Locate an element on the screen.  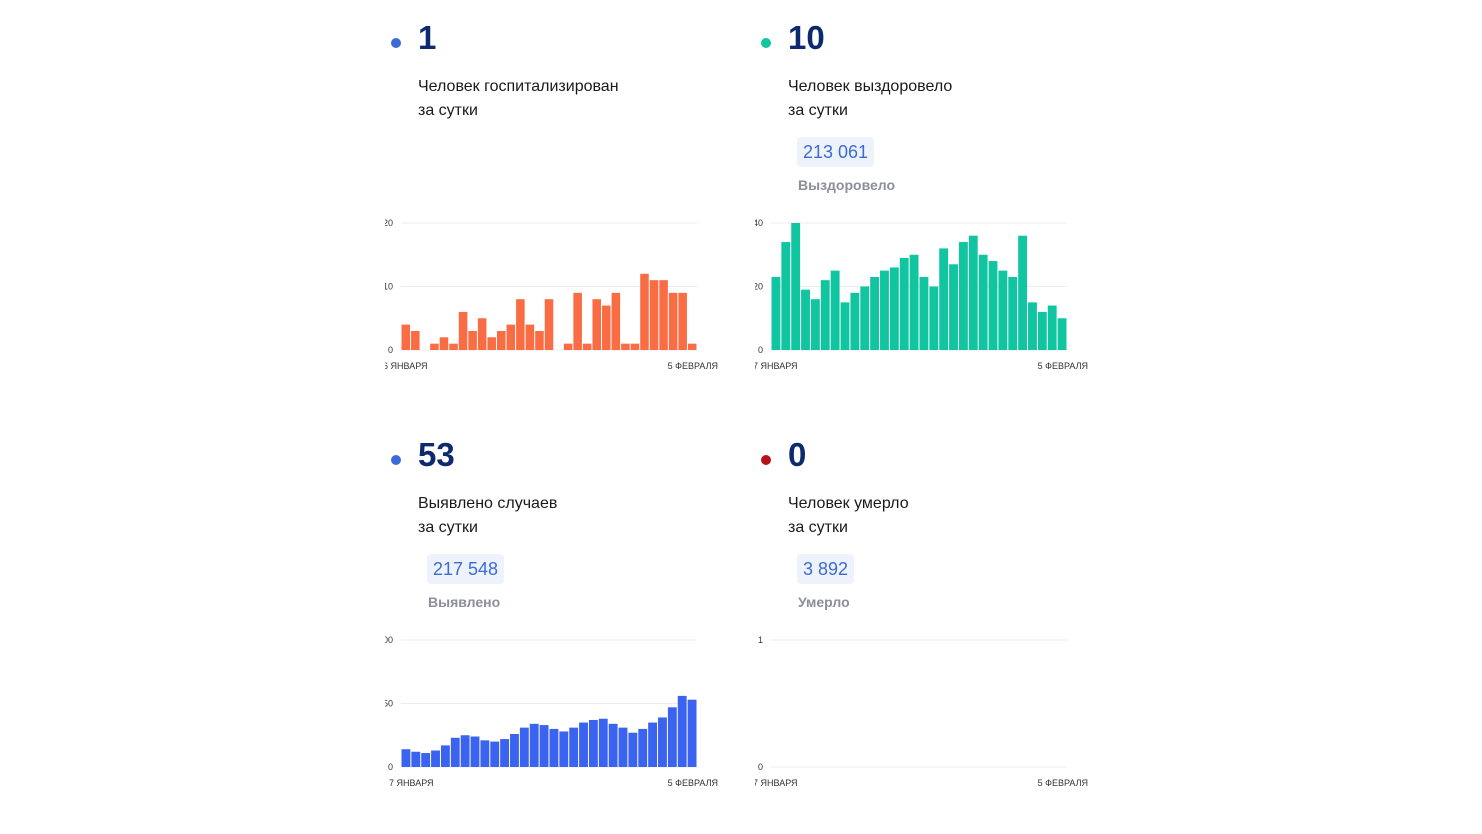
recovered-desc-line2: за сутки is located at coordinates (818, 110).